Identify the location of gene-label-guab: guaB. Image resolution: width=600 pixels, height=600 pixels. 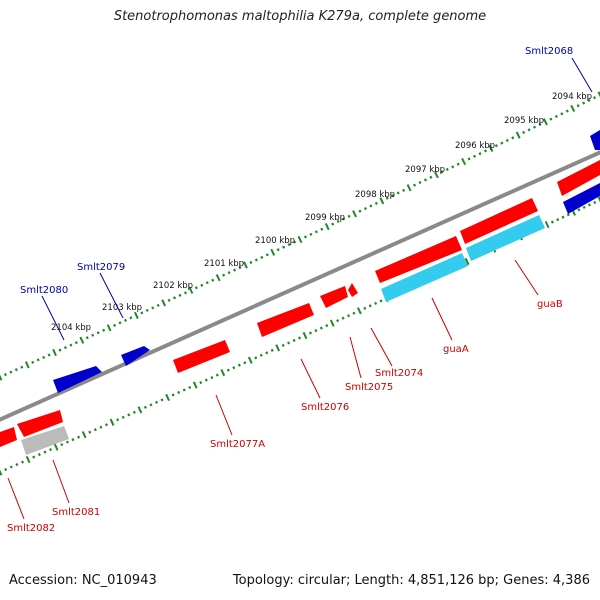
(550, 304).